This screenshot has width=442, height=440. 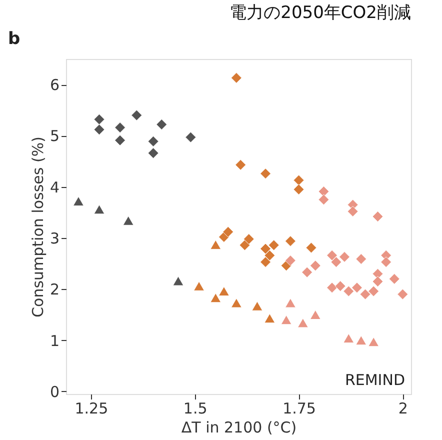 What do you see at coordinates (320, 13) in the screenshot?
I see `chart-title: 電力の2050年CO2削減` at bounding box center [320, 13].